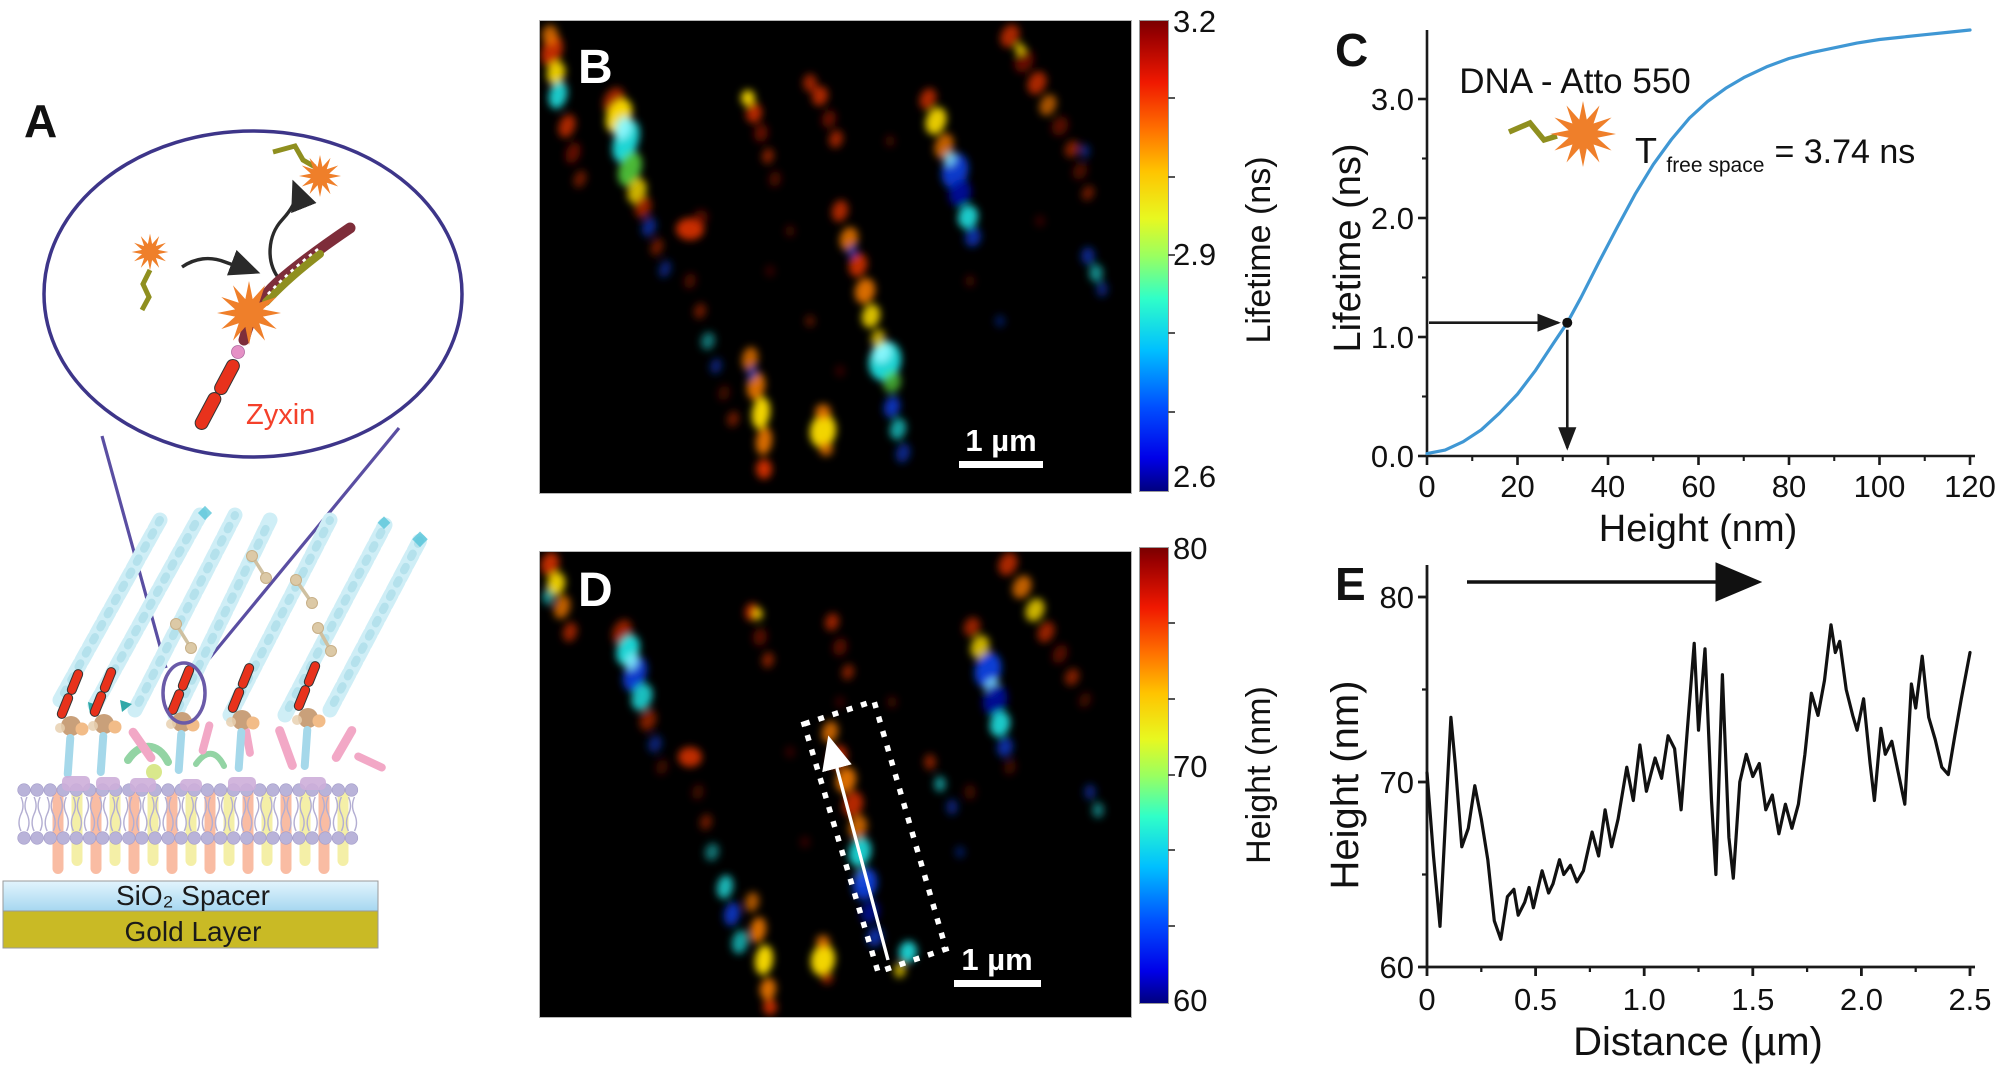 Image resolution: width=2001 pixels, height=1072 pixels. What do you see at coordinates (1397, 967) in the screenshot?
I see `y-tick-label: 60` at bounding box center [1397, 967].